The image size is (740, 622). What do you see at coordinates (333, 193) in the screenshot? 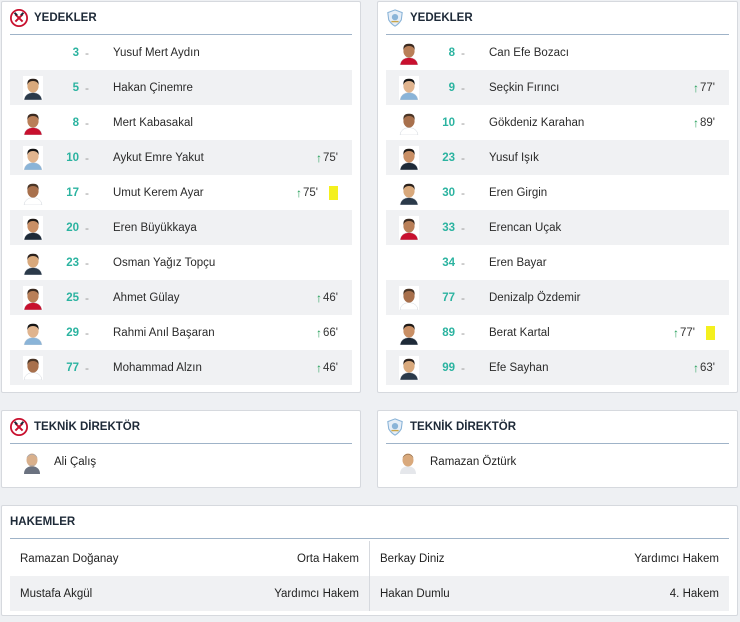
I see `yellow-card-icon` at bounding box center [333, 193].